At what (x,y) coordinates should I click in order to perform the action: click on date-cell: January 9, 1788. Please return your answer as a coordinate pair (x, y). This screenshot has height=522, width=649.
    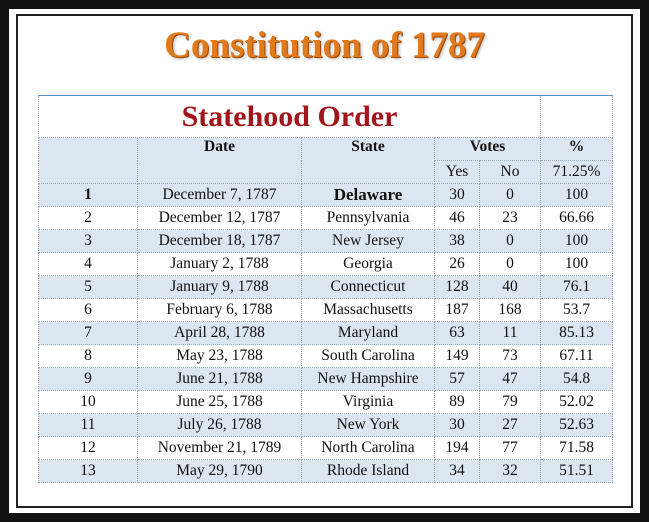
    Looking at the image, I should click on (219, 287).